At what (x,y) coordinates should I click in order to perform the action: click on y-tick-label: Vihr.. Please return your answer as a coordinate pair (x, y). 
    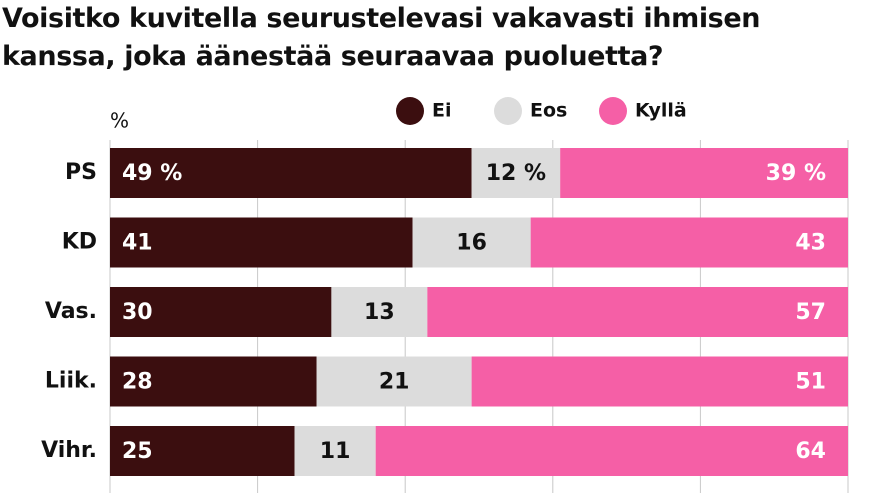
    Looking at the image, I should click on (69, 450).